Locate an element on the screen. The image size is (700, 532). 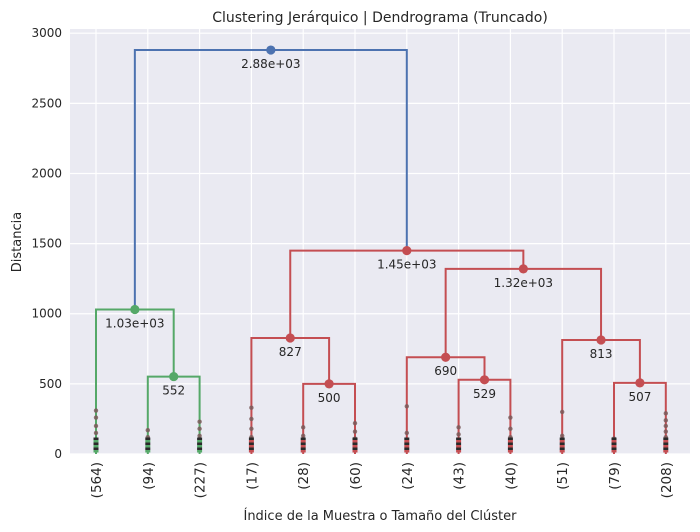
merge-label: 827 is located at coordinates (290, 352).